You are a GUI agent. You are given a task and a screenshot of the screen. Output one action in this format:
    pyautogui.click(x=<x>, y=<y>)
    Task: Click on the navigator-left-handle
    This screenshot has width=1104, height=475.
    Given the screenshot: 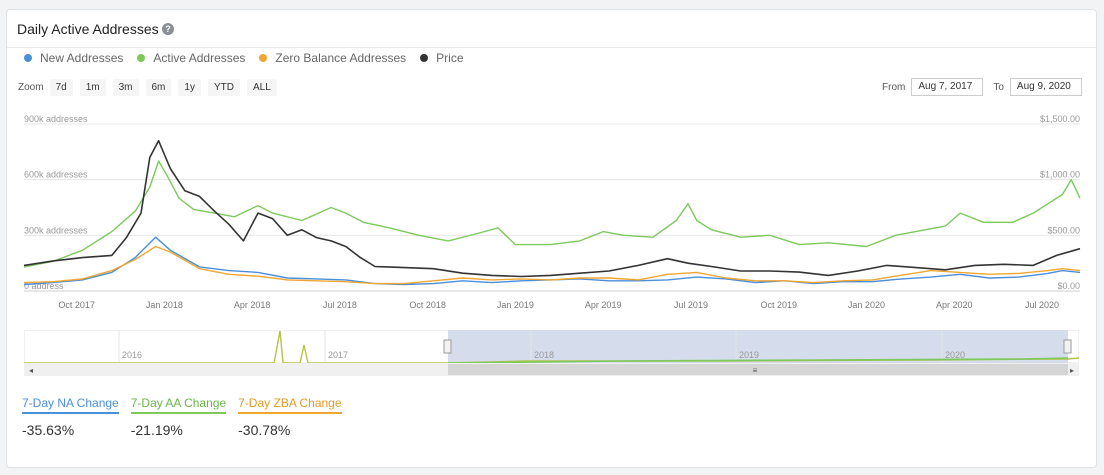 What is the action you would take?
    pyautogui.click(x=447, y=346)
    